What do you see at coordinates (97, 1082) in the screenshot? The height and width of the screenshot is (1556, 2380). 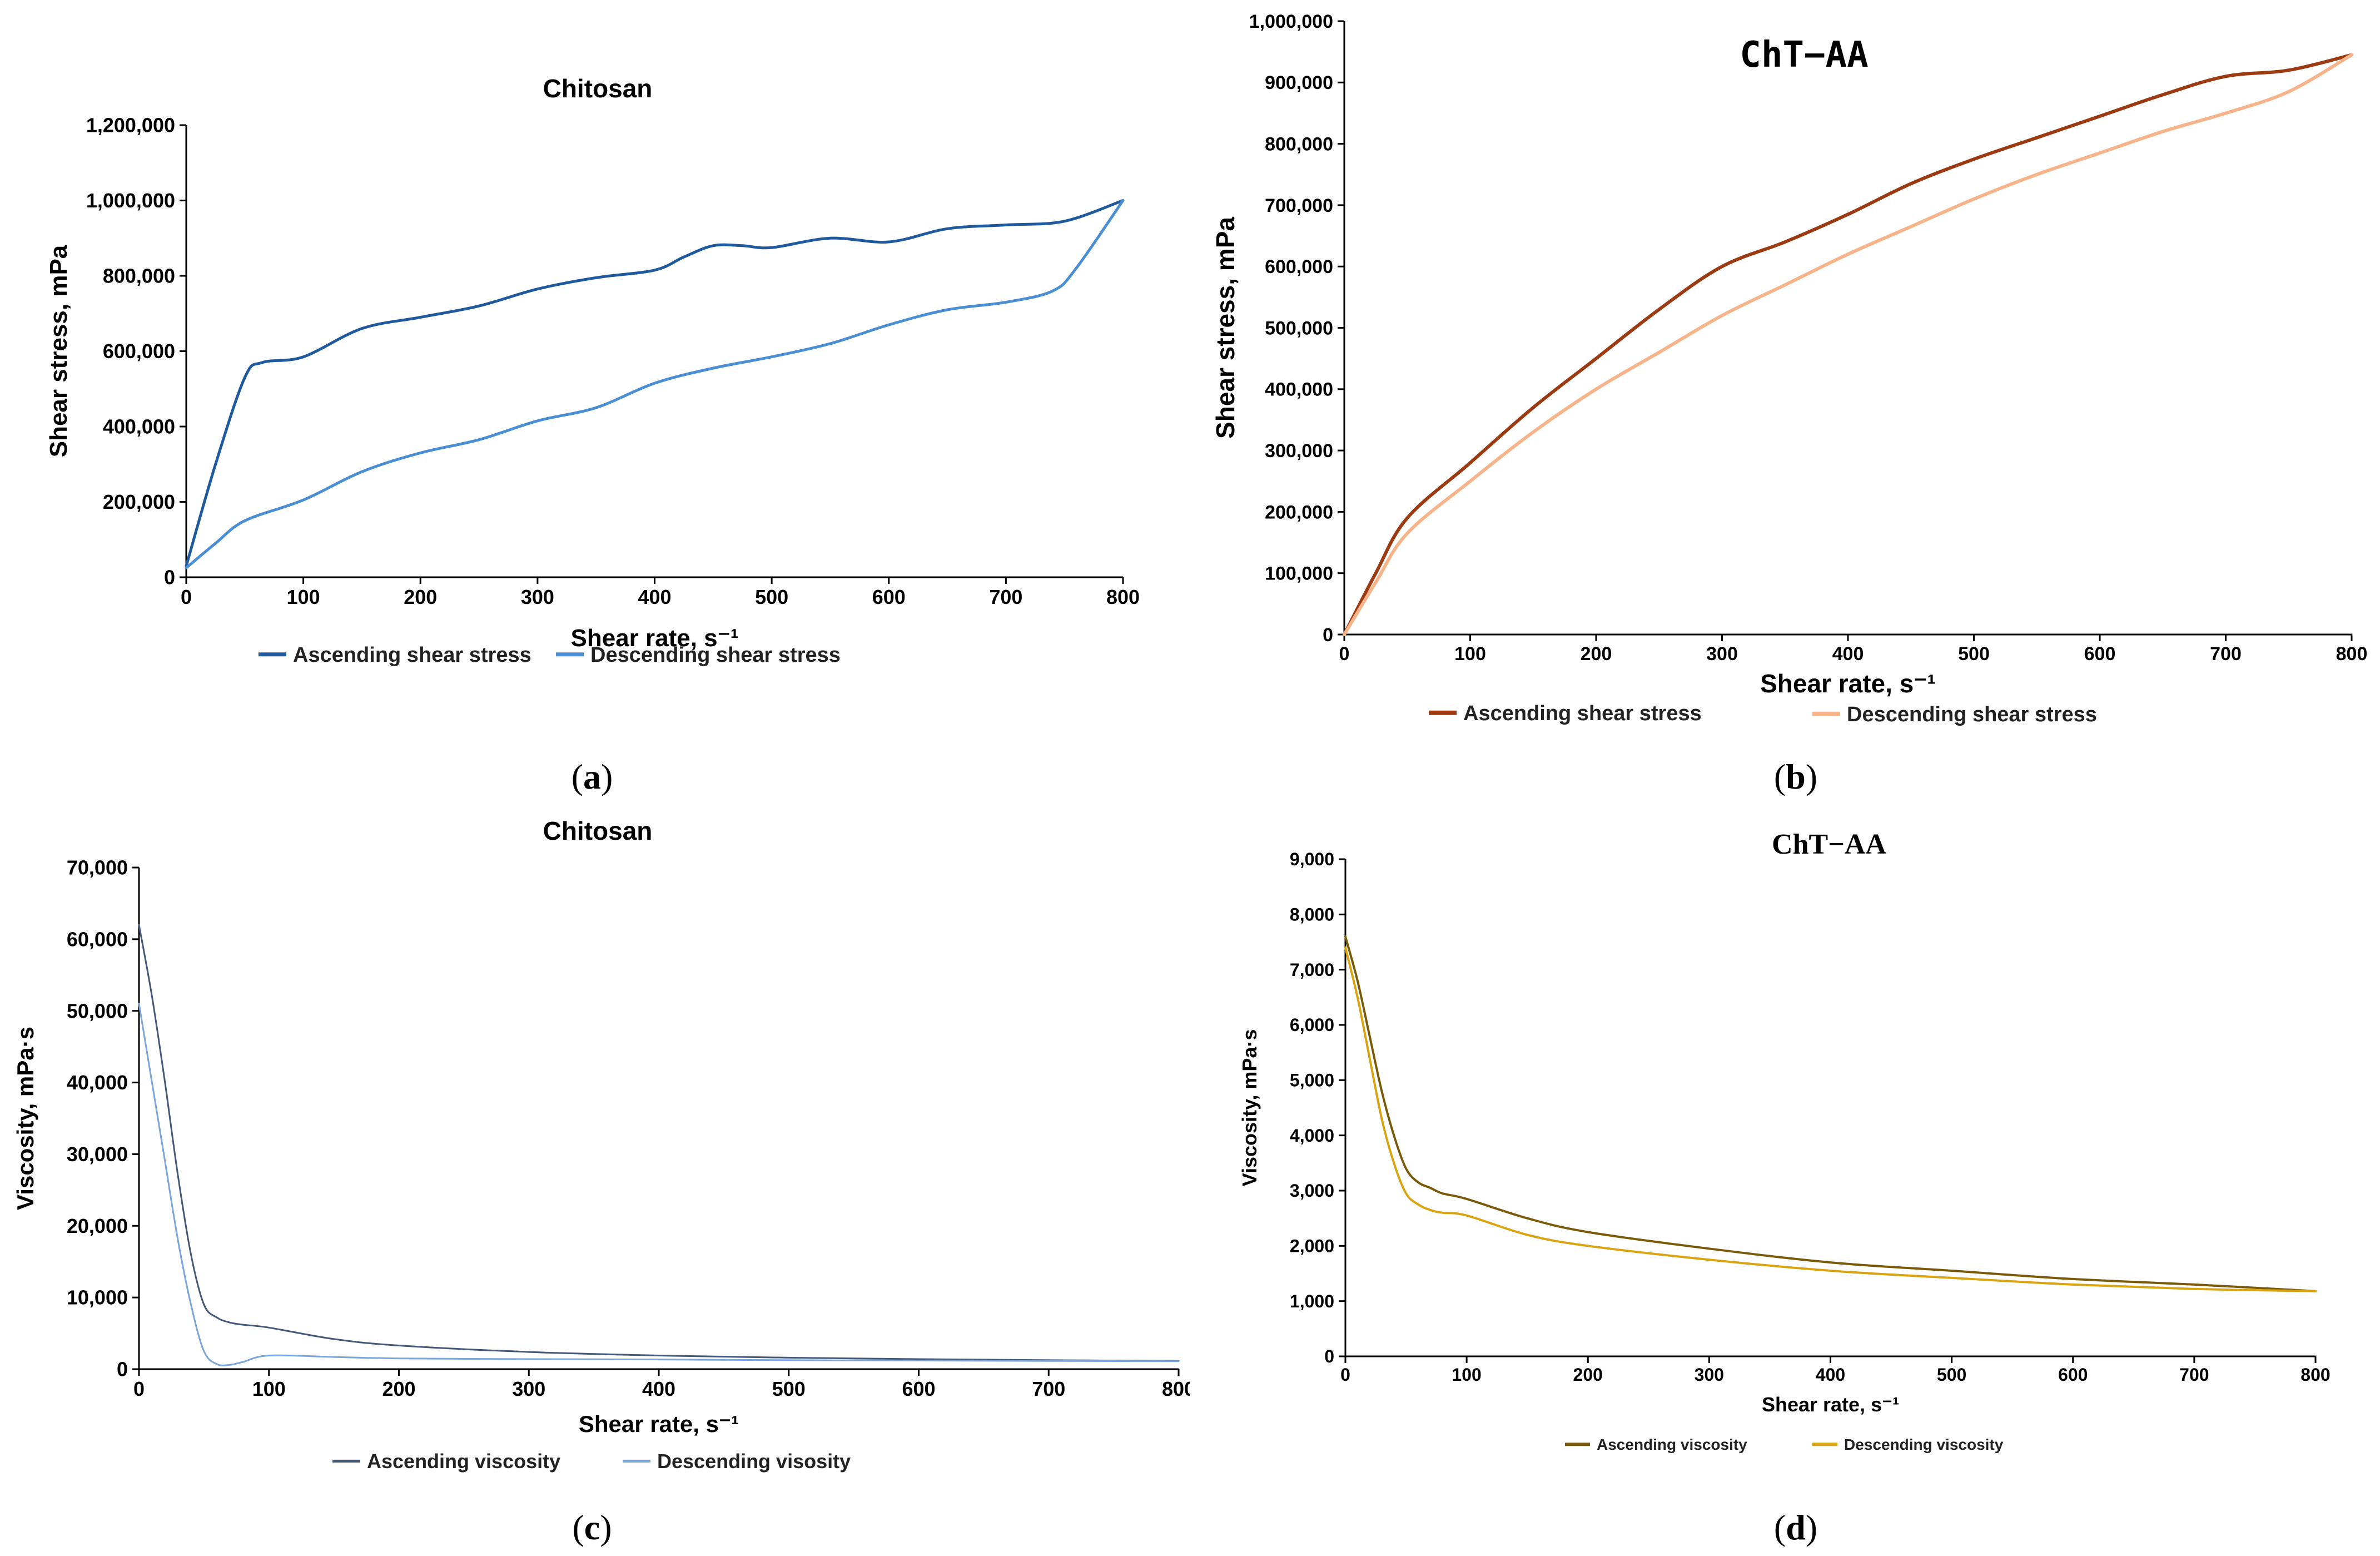 I see `y-tick-label: 40,000` at bounding box center [97, 1082].